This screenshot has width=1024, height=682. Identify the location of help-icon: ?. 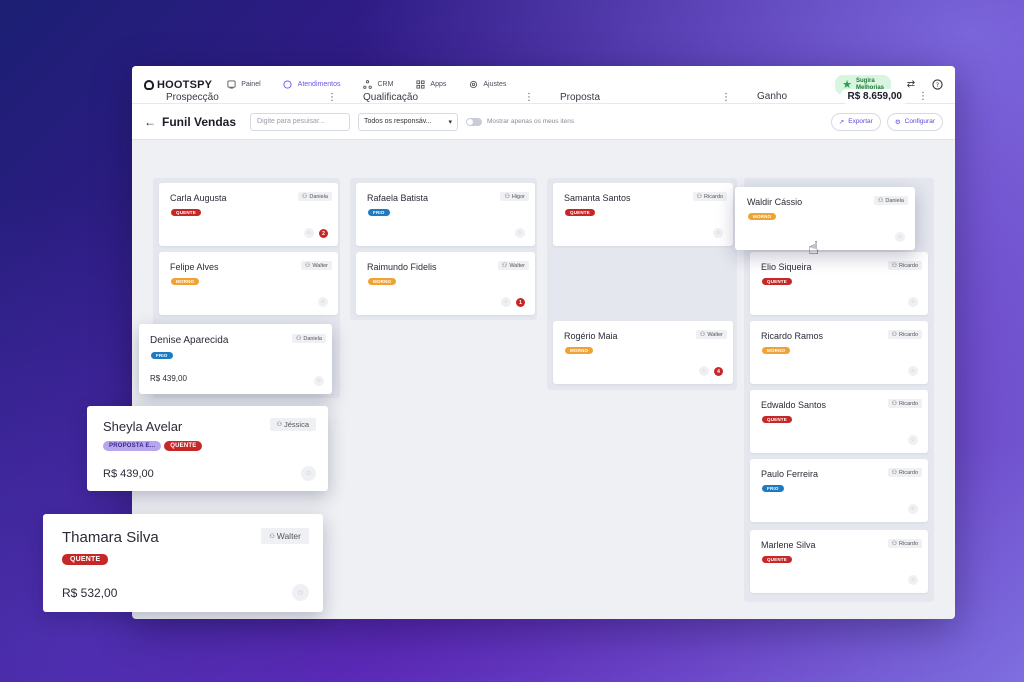
(937, 85).